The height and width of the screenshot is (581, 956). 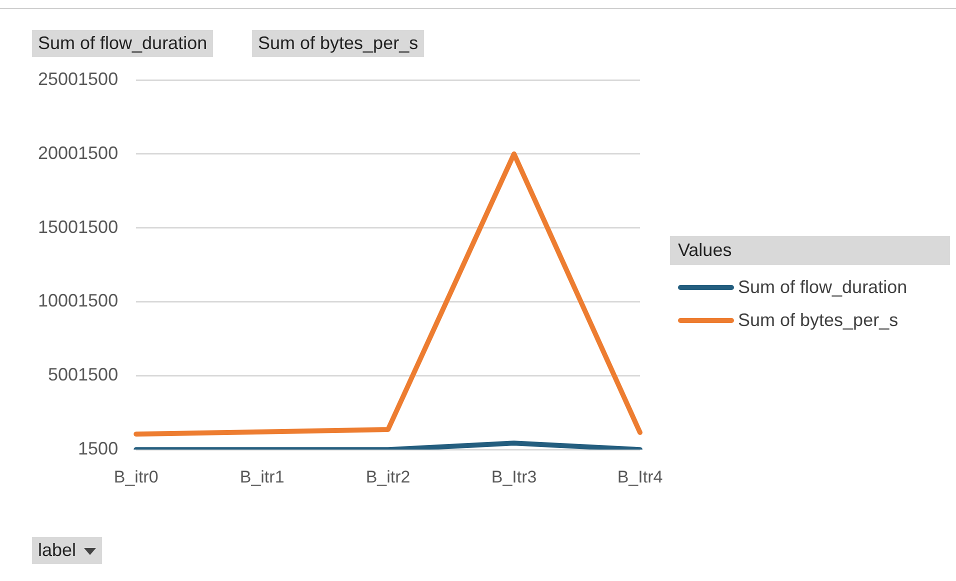 What do you see at coordinates (83, 374) in the screenshot?
I see `y-tick-label: 5001500` at bounding box center [83, 374].